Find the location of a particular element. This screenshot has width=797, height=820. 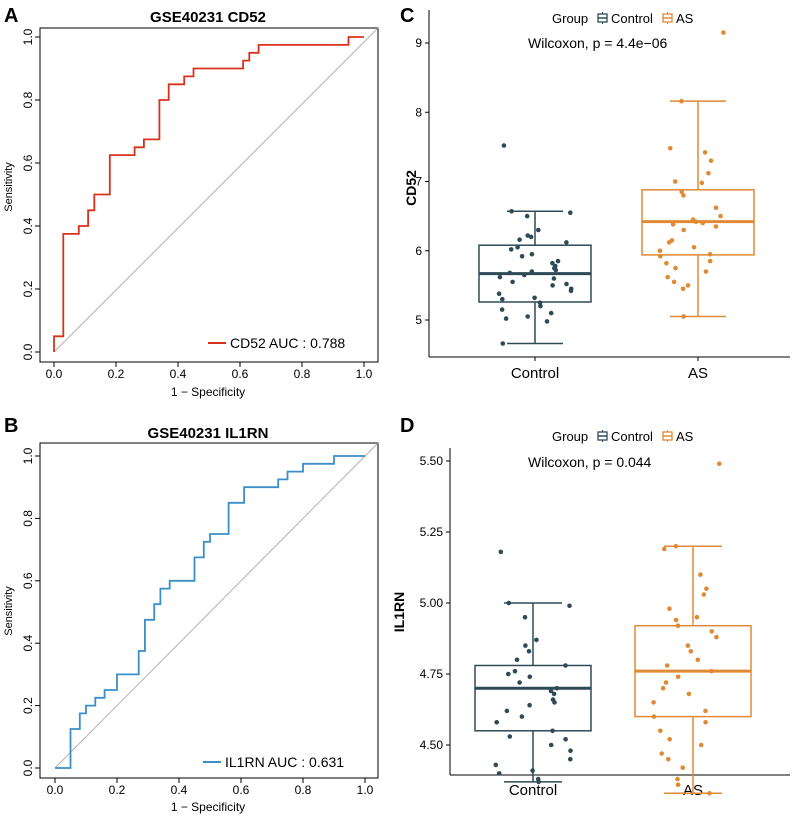

legend-item-as: AS is located at coordinates (685, 18).